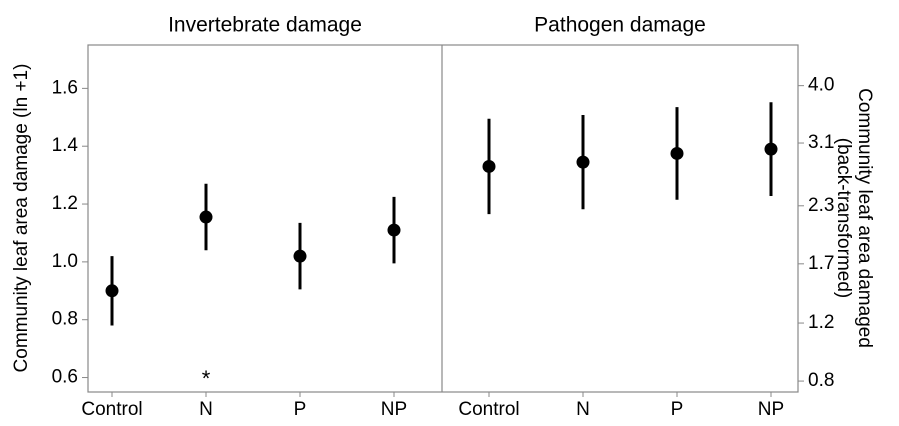 This screenshot has width=899, height=426. Describe the element at coordinates (620, 25) in the screenshot. I see `panel-title: Pathogen damage` at that location.